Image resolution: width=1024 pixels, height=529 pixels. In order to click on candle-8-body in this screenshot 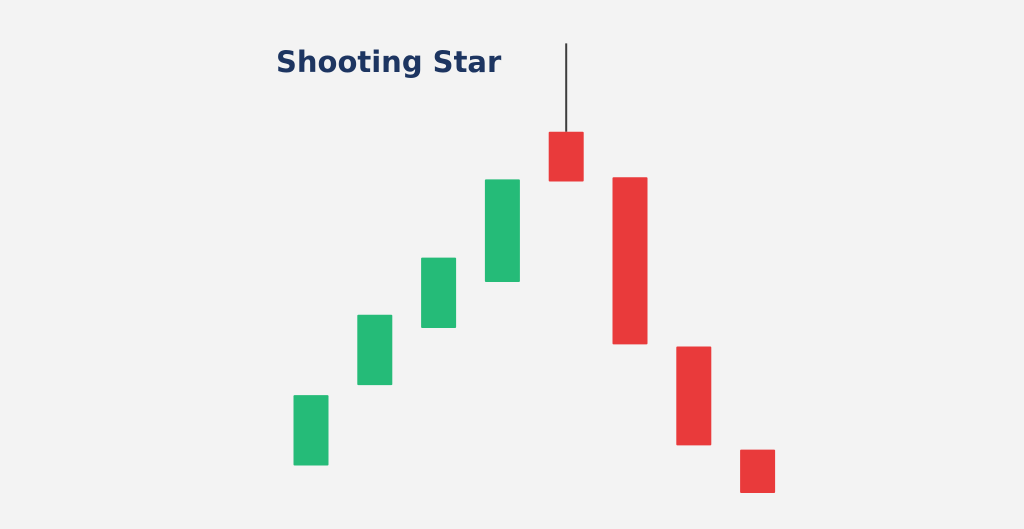, I will do `click(758, 471)`.